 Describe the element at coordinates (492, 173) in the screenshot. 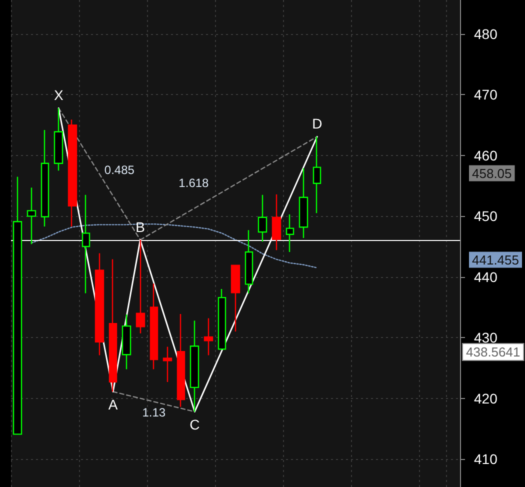

I see `text: 458.05` at that location.